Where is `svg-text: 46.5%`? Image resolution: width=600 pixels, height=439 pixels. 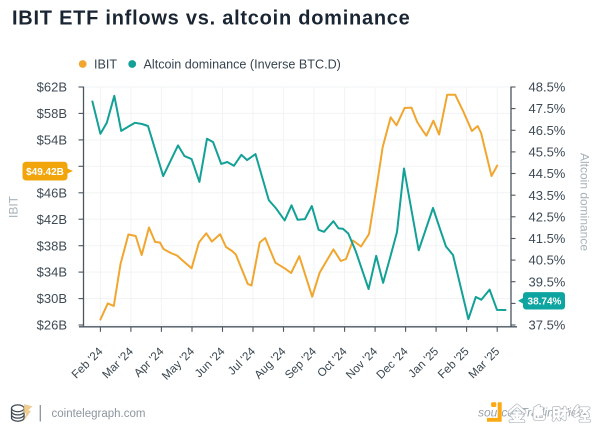
svg-text: 46.5% is located at coordinates (547, 130).